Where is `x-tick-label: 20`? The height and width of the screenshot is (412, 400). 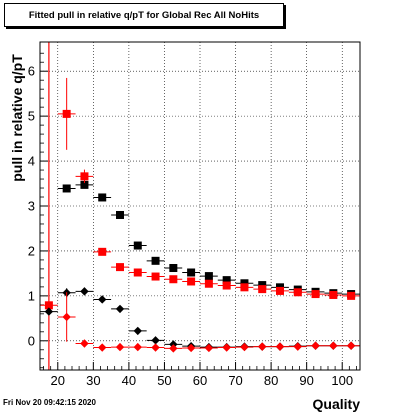 x-tick-label: 20 is located at coordinates (58, 380).